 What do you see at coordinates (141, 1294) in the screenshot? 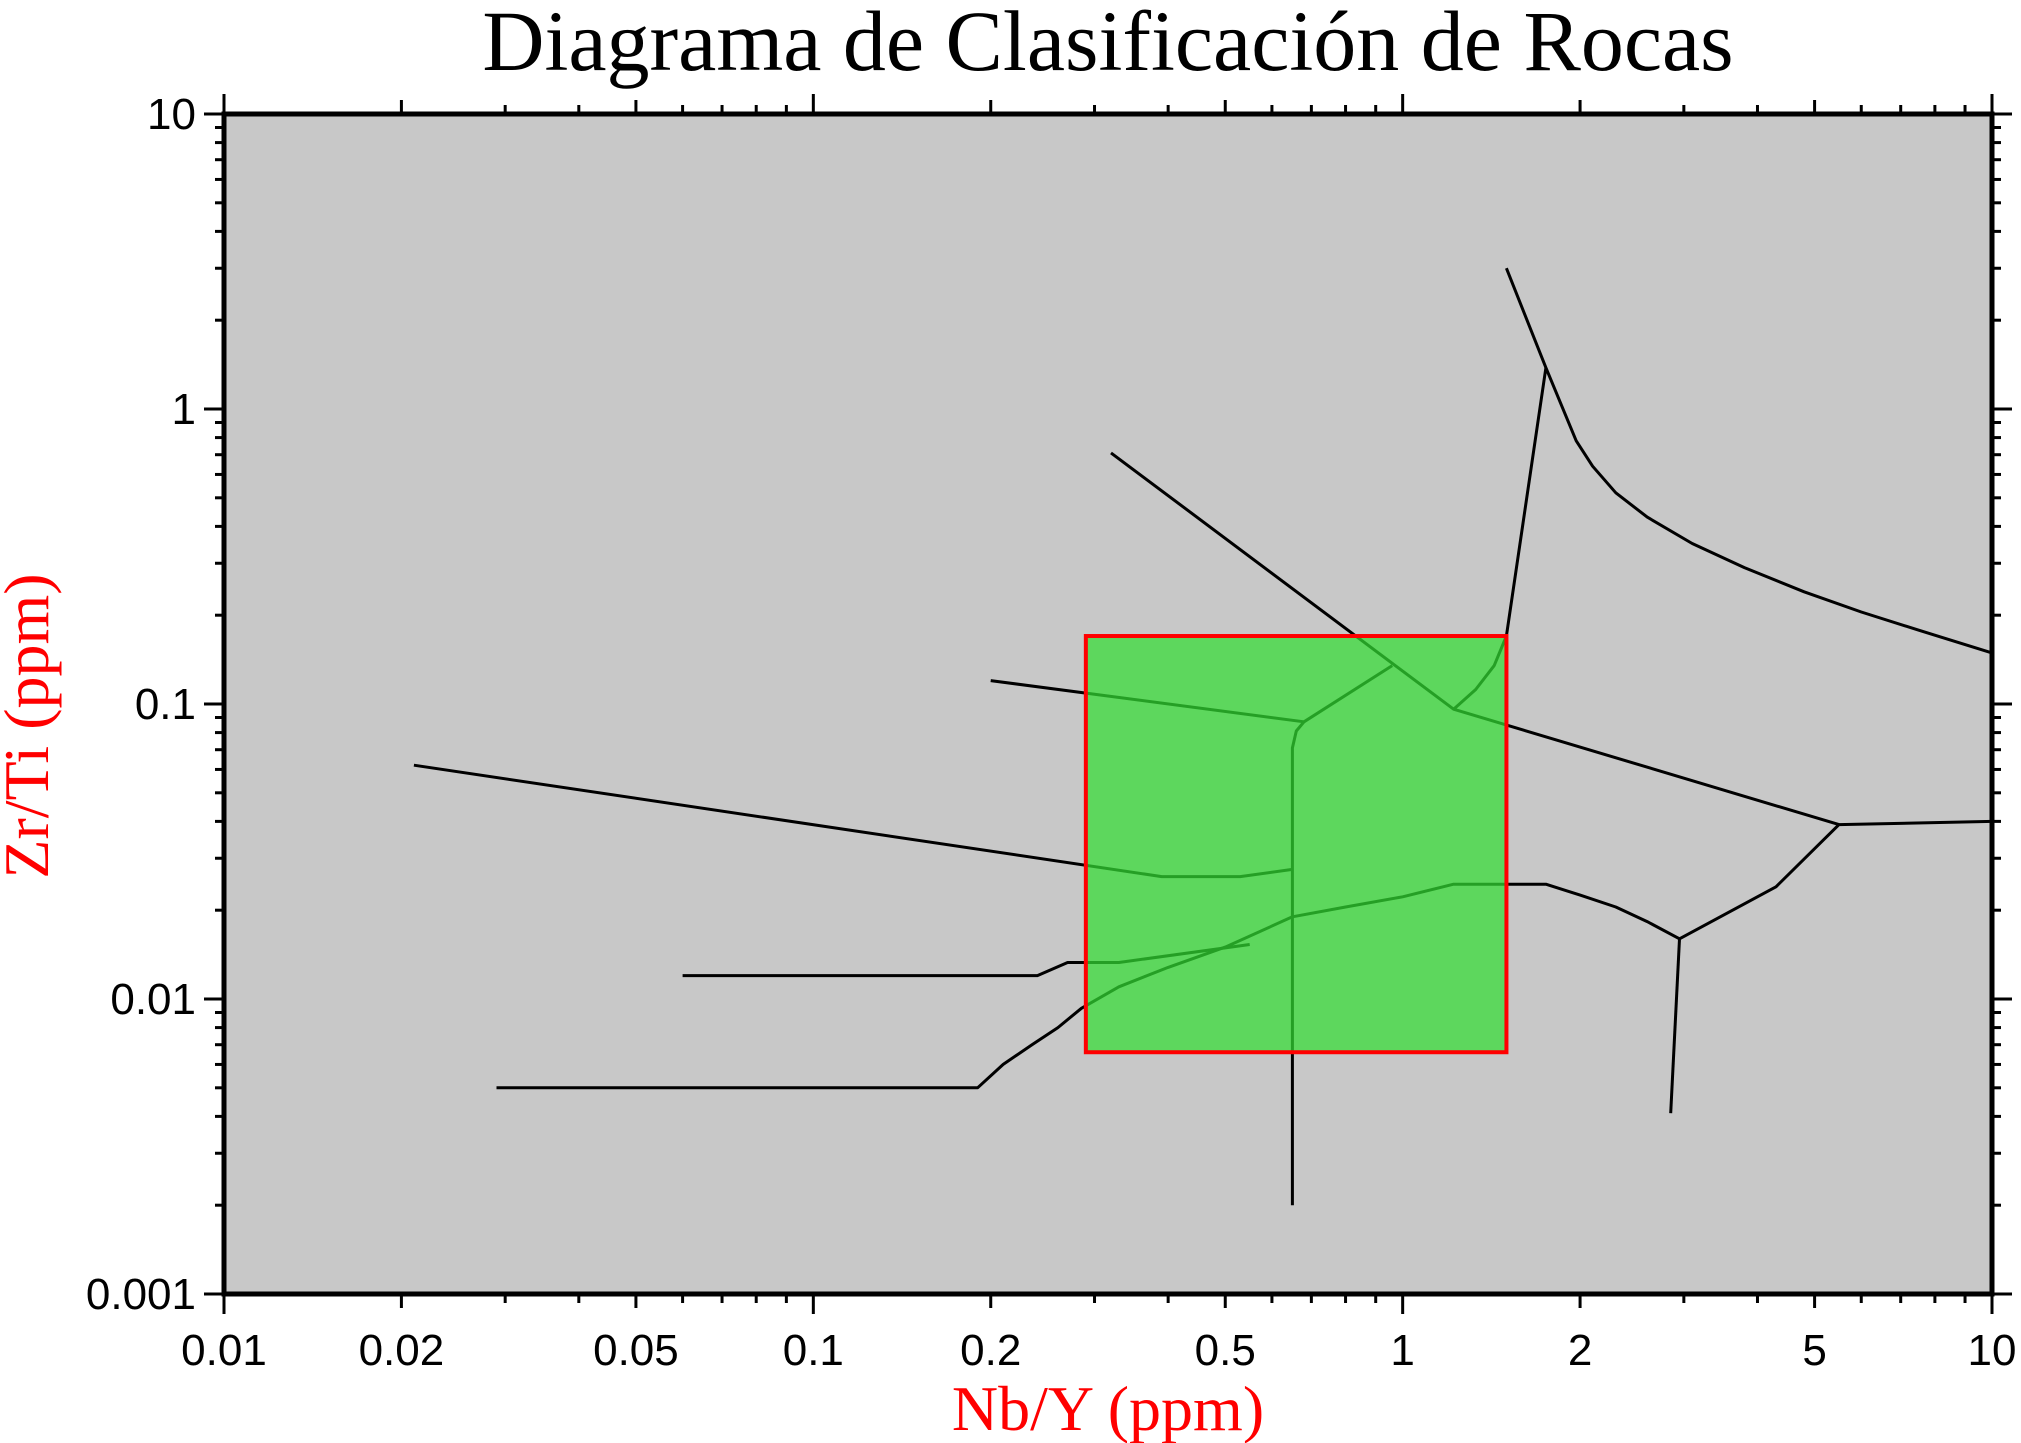
I see `y-tick-label: 0.001` at bounding box center [141, 1294].